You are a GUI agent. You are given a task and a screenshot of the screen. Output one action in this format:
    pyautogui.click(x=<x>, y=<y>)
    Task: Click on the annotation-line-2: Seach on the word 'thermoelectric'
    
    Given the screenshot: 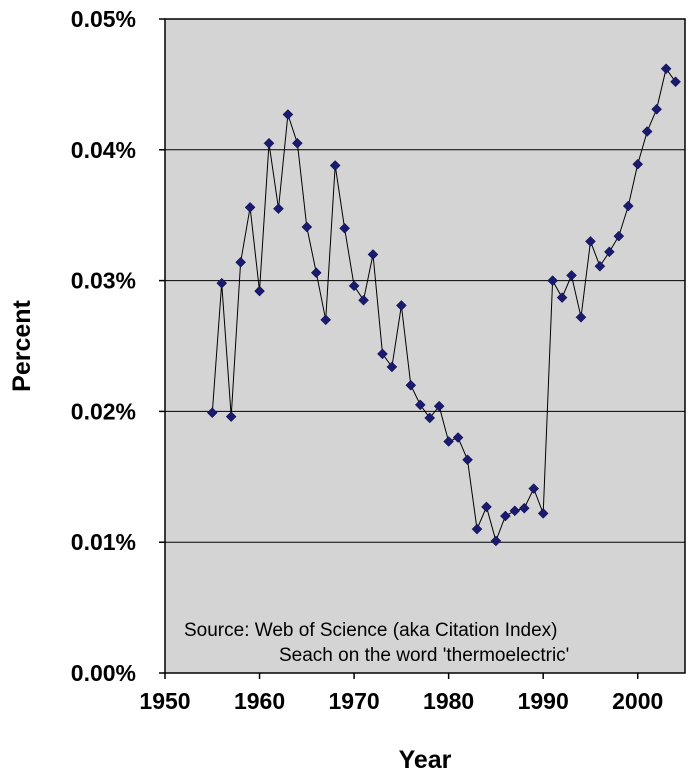 What is the action you would take?
    pyautogui.click(x=424, y=655)
    